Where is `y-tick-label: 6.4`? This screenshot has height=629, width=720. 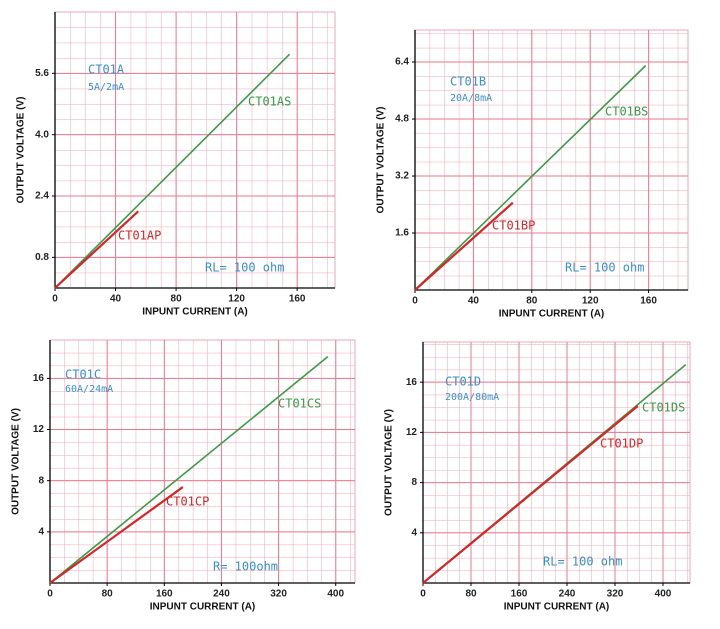 y-tick-label: 6.4 is located at coordinates (402, 62).